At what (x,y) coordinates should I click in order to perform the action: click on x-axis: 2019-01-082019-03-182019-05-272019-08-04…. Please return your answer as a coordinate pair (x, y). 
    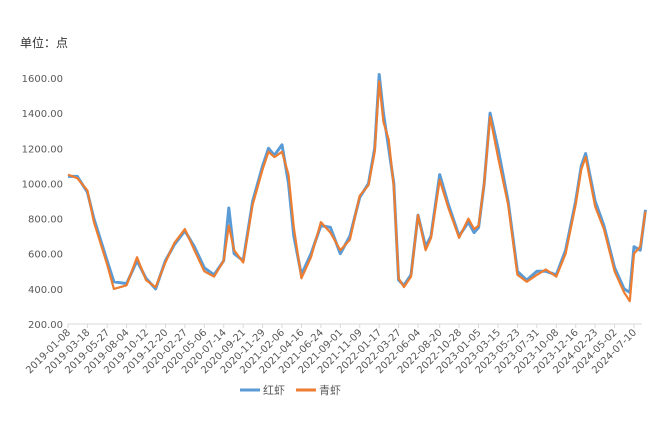
    Looking at the image, I should click on (331, 350).